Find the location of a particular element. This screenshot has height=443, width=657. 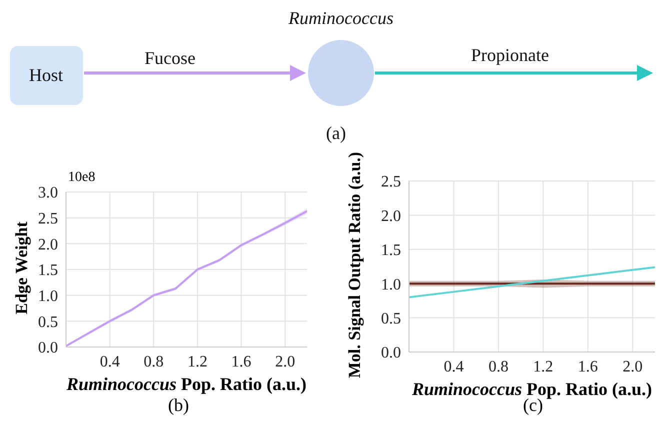

y-tick-label: 3.0 is located at coordinates (48, 193).